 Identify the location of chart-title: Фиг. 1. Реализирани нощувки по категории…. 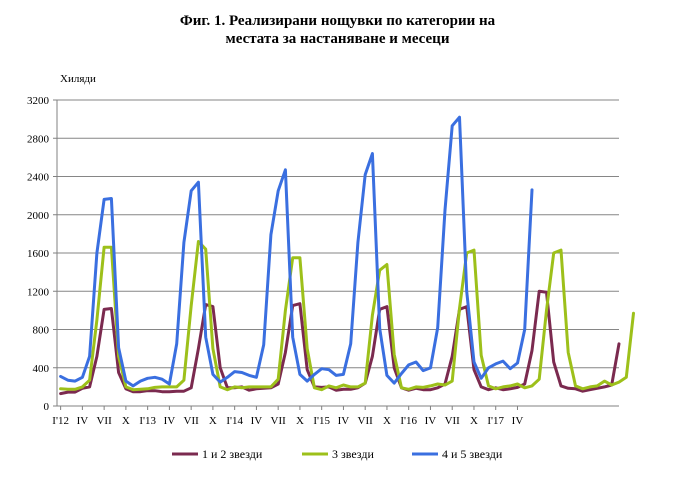
(337, 30).